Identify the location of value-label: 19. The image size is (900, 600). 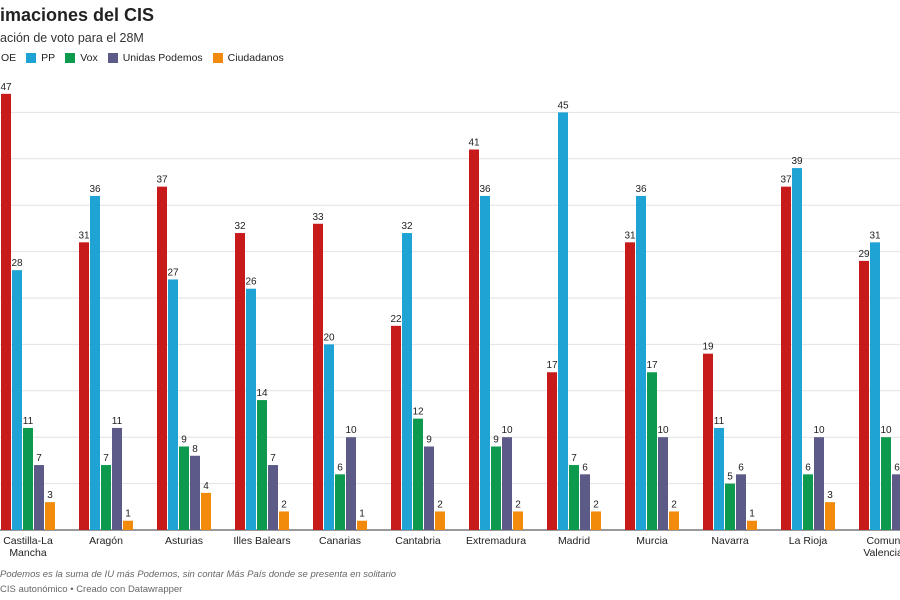
(708, 347).